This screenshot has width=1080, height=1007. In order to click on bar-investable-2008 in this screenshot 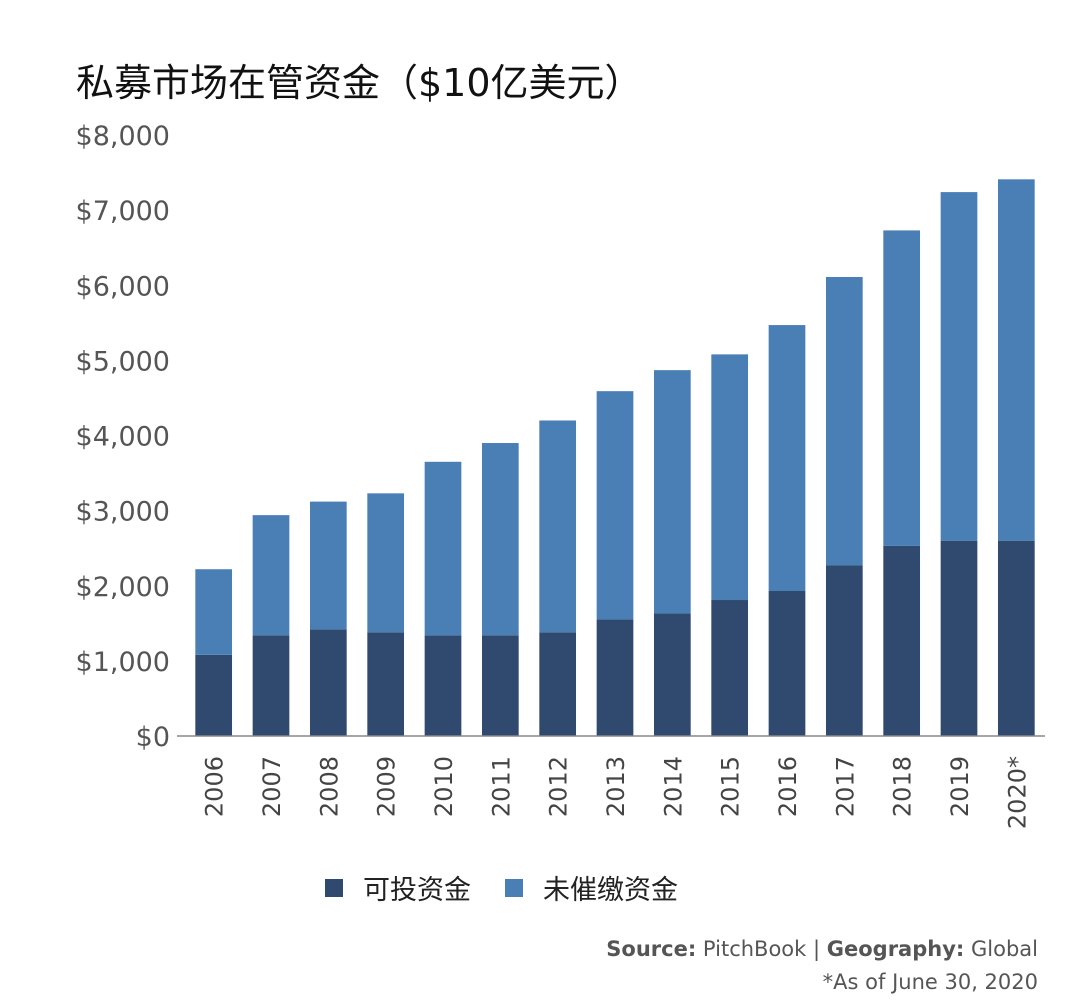, I will do `click(328, 682)`.